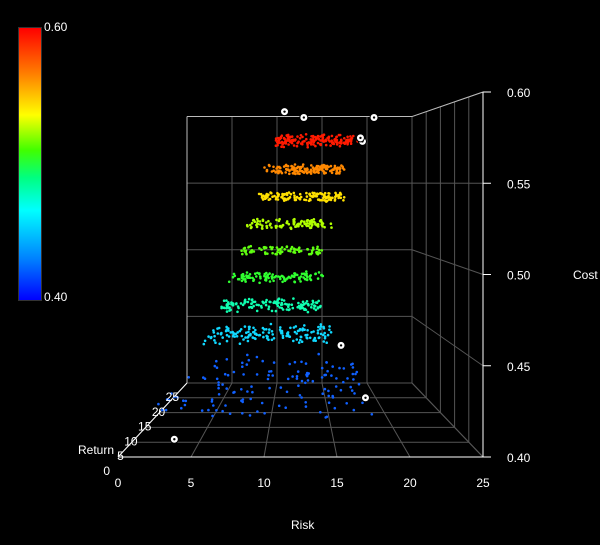 This screenshot has height=545, width=600. Describe the element at coordinates (303, 525) in the screenshot. I see `x-axis-label: Risk` at that location.